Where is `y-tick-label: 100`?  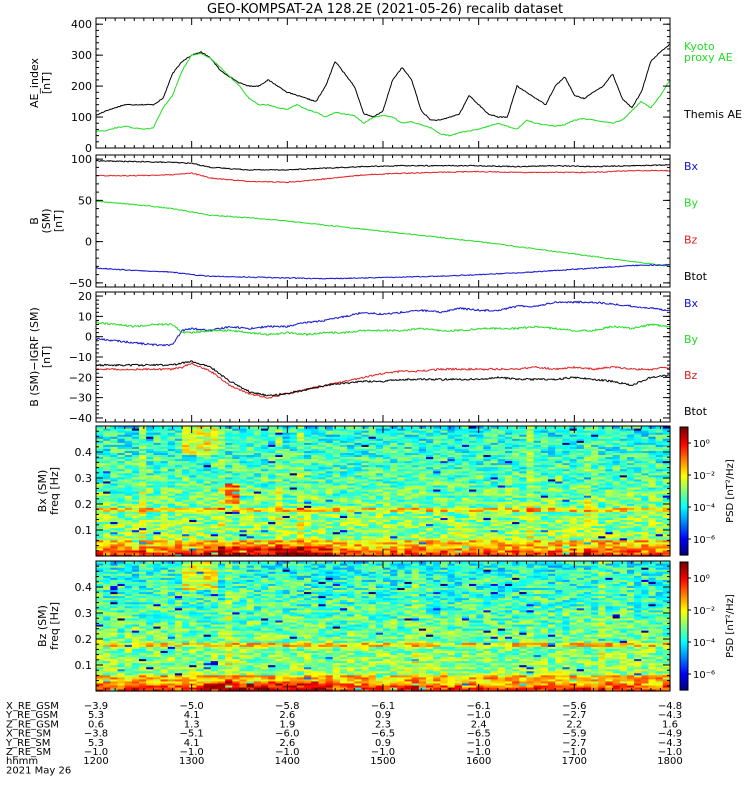 y-tick-label: 100 is located at coordinates (81, 159).